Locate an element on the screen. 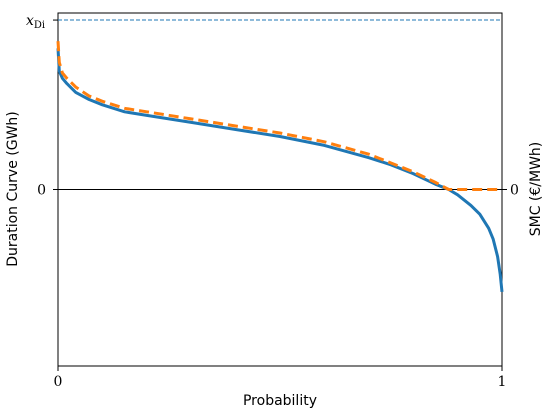 This screenshot has width=550, height=413. x-tick-label-0: 0 is located at coordinates (58, 382).